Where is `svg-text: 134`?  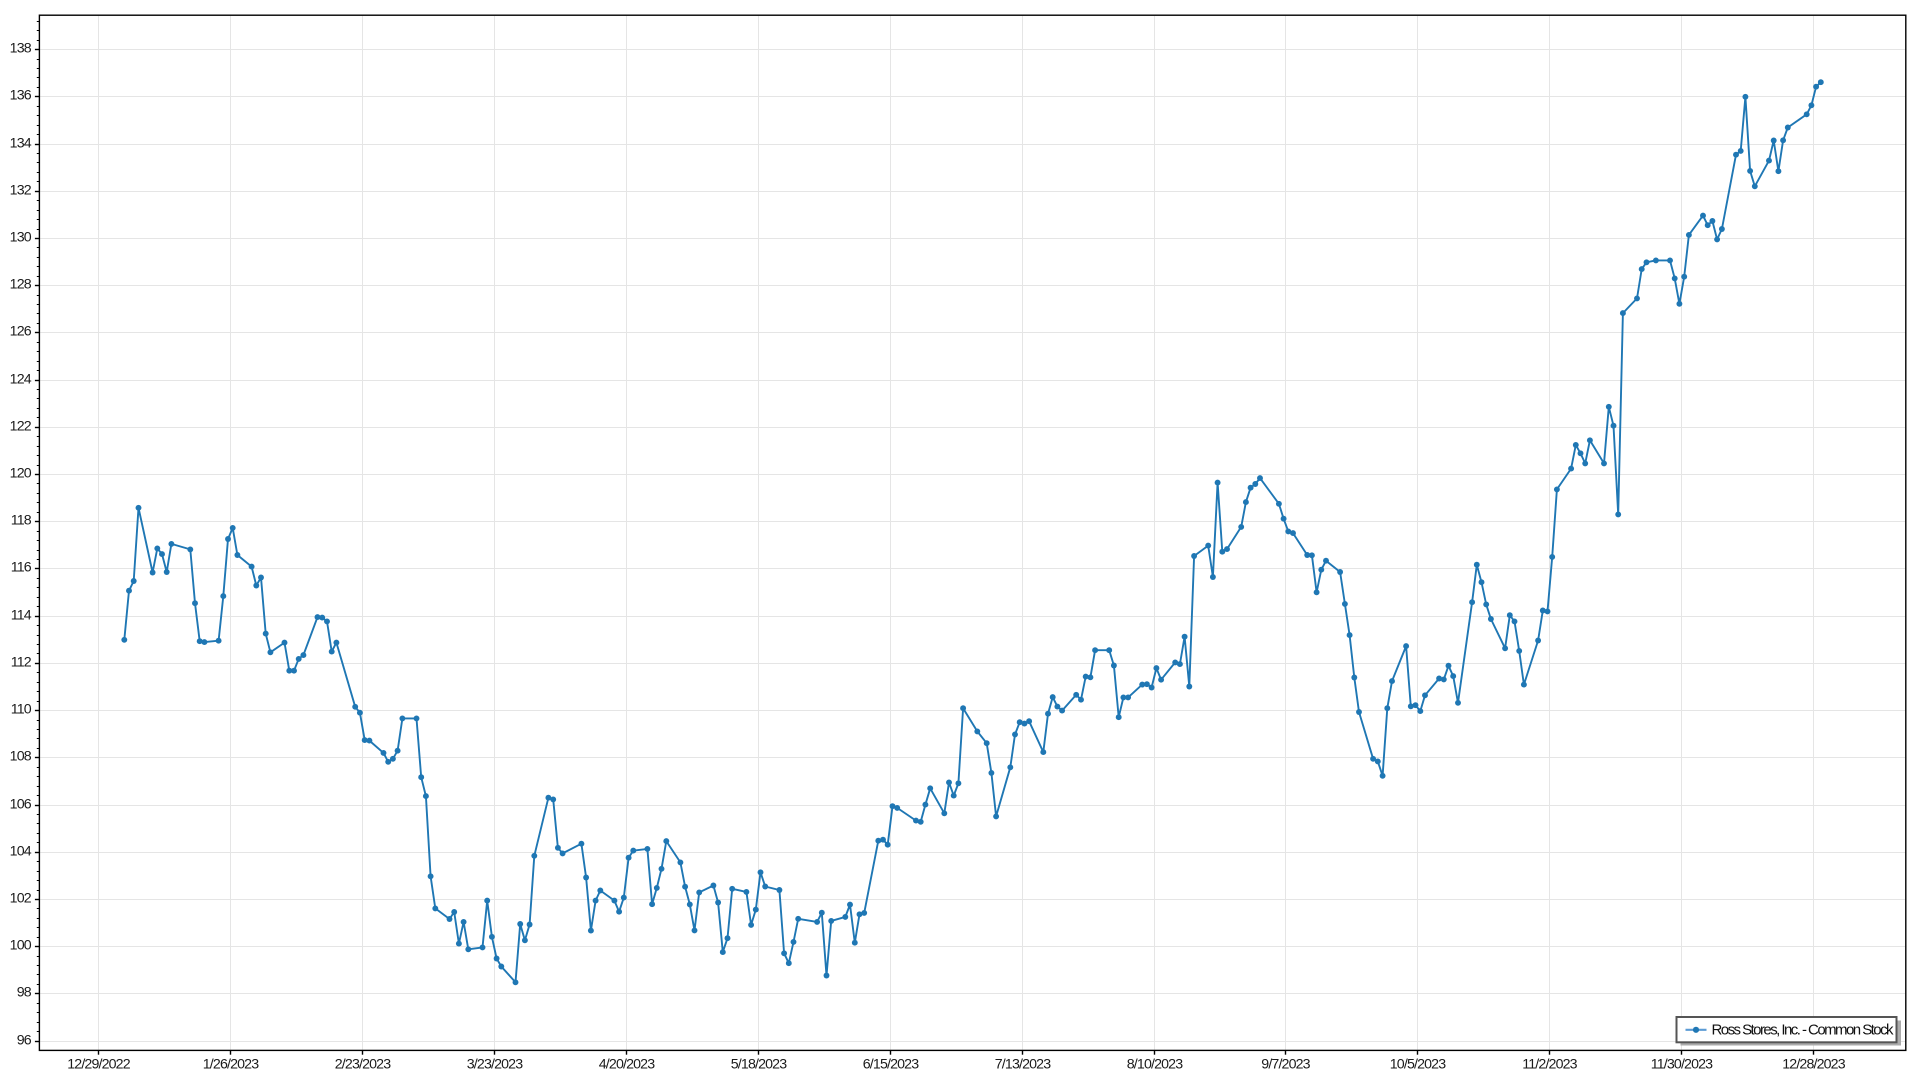 svg-text: 134 is located at coordinates (21, 144).